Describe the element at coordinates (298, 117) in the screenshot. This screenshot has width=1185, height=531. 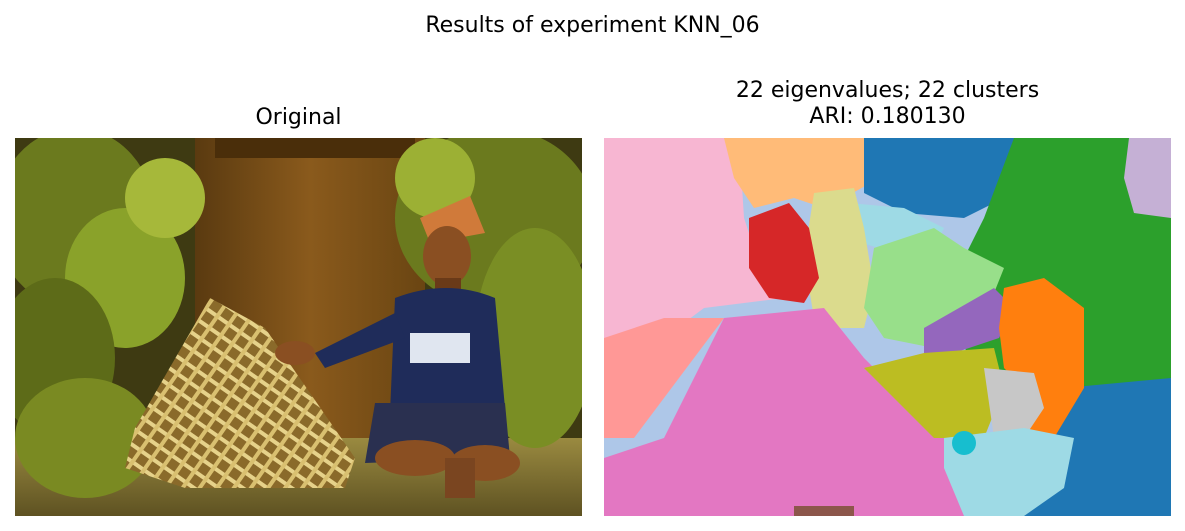
I see `original-panel-title: Original` at that location.